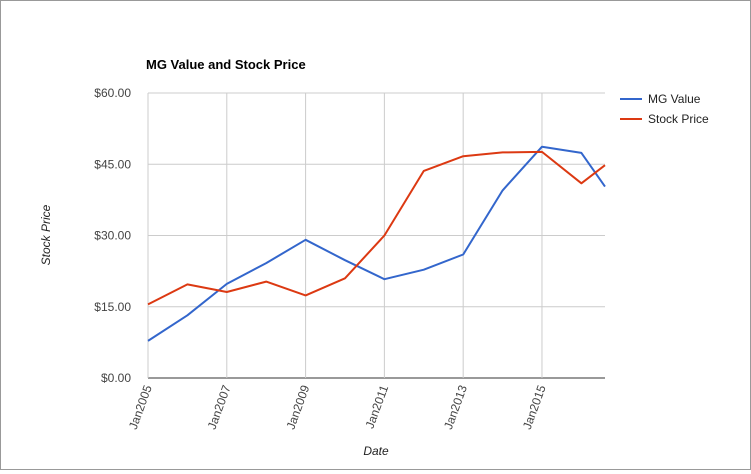 The image size is (751, 474). What do you see at coordinates (377, 407) in the screenshot?
I see `x-tick-label: Jan2011` at bounding box center [377, 407].